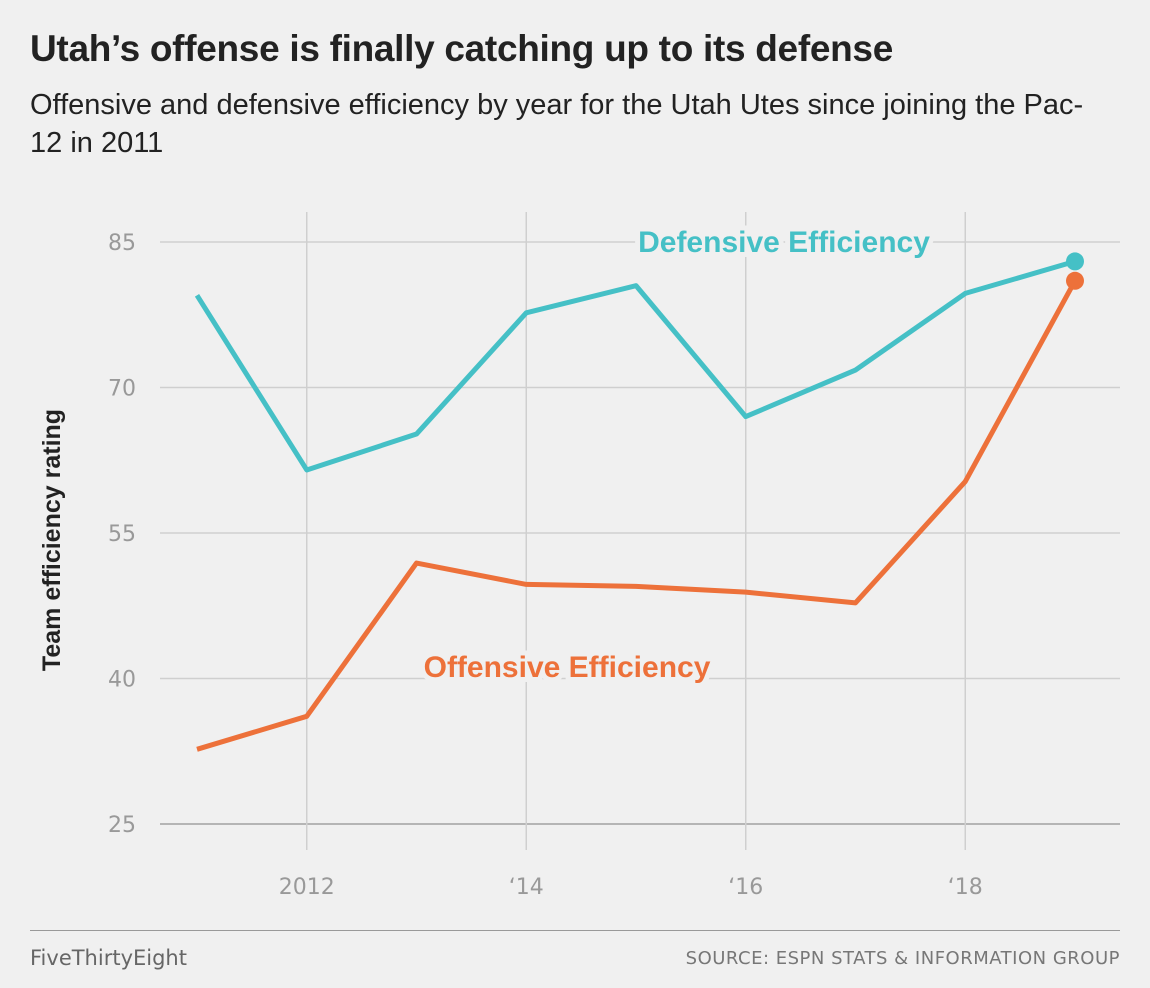  What do you see at coordinates (122, 389) in the screenshot?
I see `y-tick-label: 70` at bounding box center [122, 389].